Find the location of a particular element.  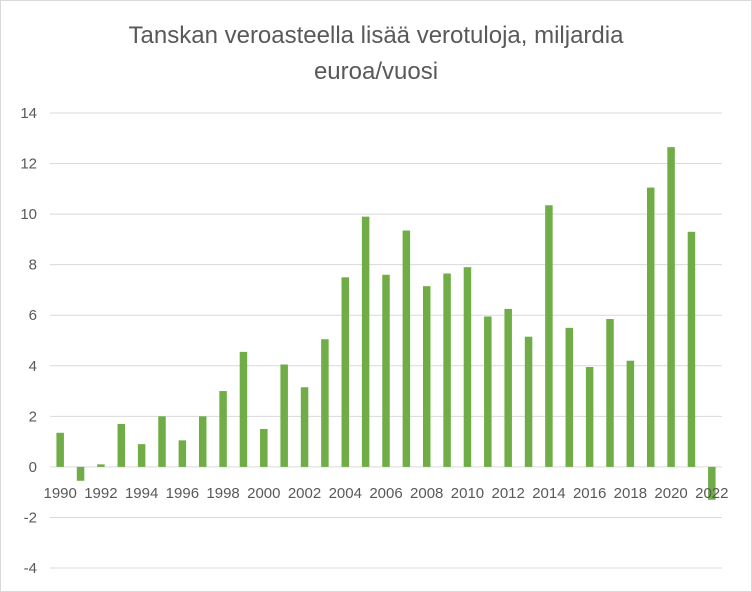

bar-2014 is located at coordinates (549, 336).